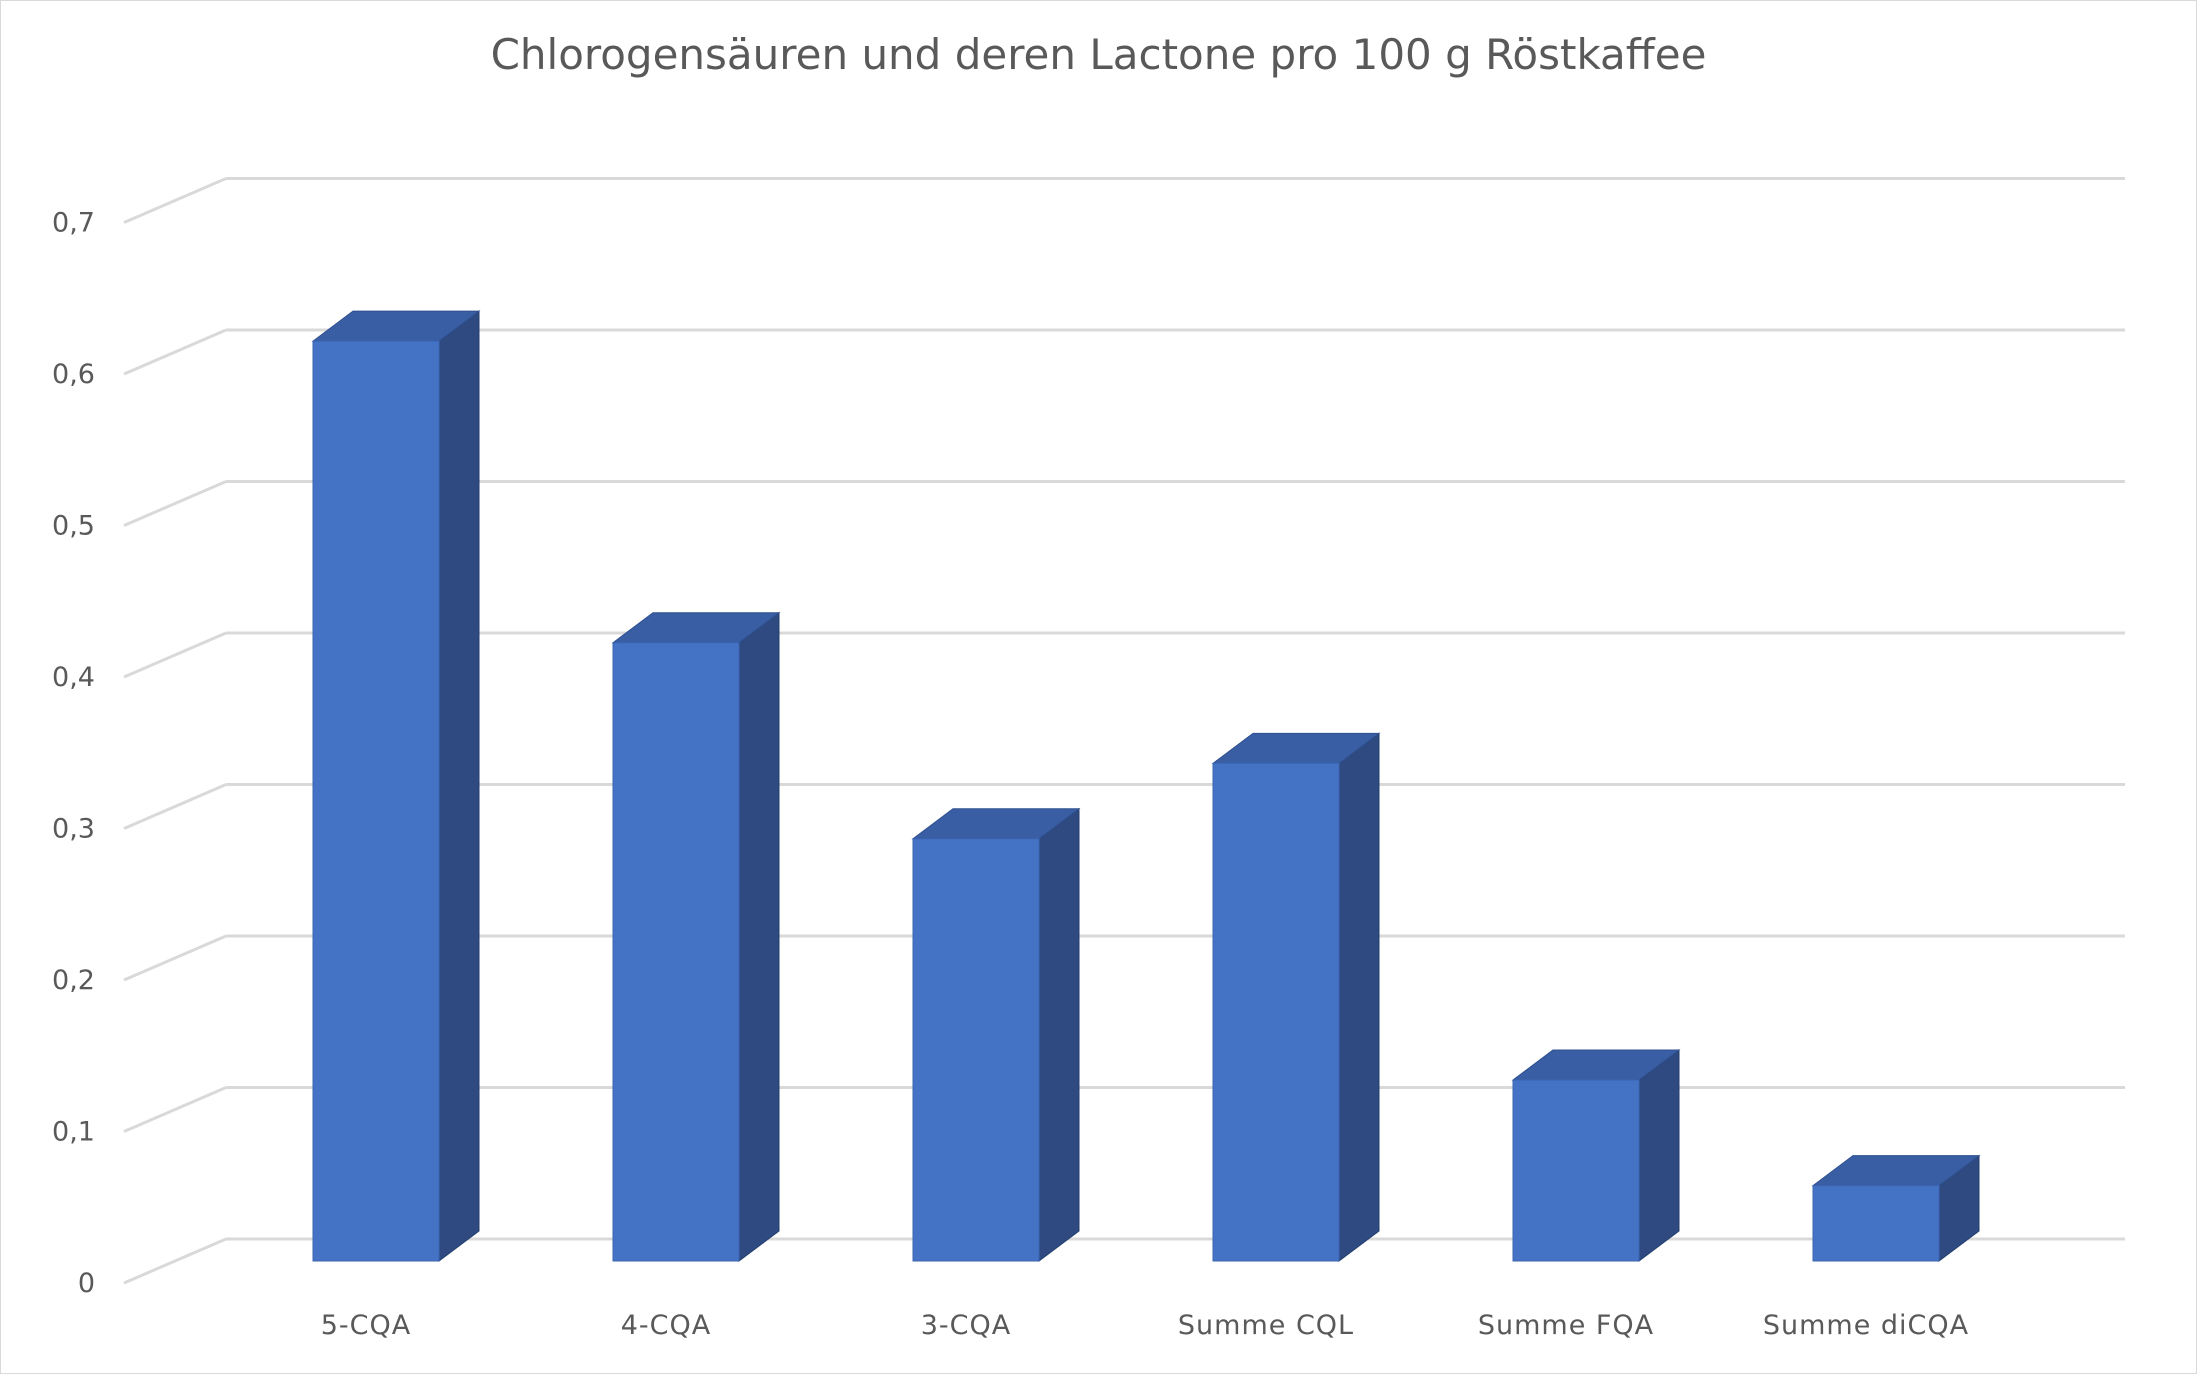 The image size is (2197, 1374). Describe the element at coordinates (73, 677) in the screenshot. I see `y-tick-label: 0,4` at that location.